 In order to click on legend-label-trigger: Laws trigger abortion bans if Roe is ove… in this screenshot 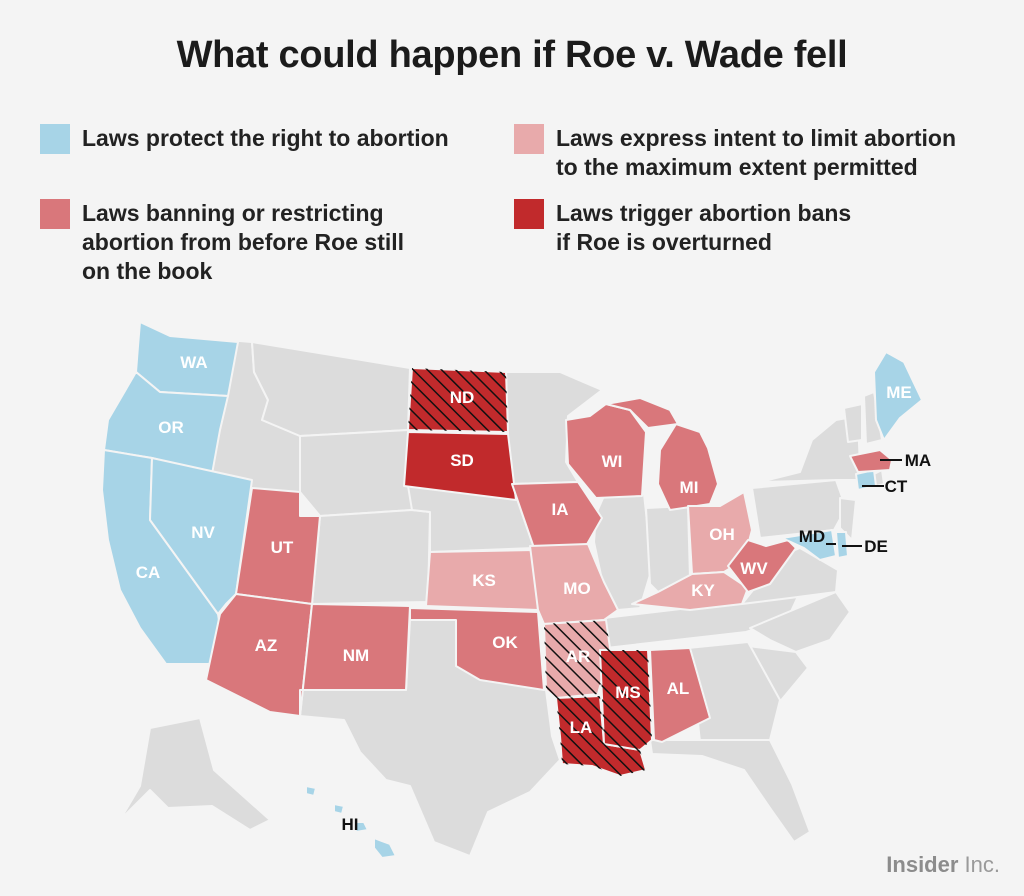, I will do `click(704, 227)`.